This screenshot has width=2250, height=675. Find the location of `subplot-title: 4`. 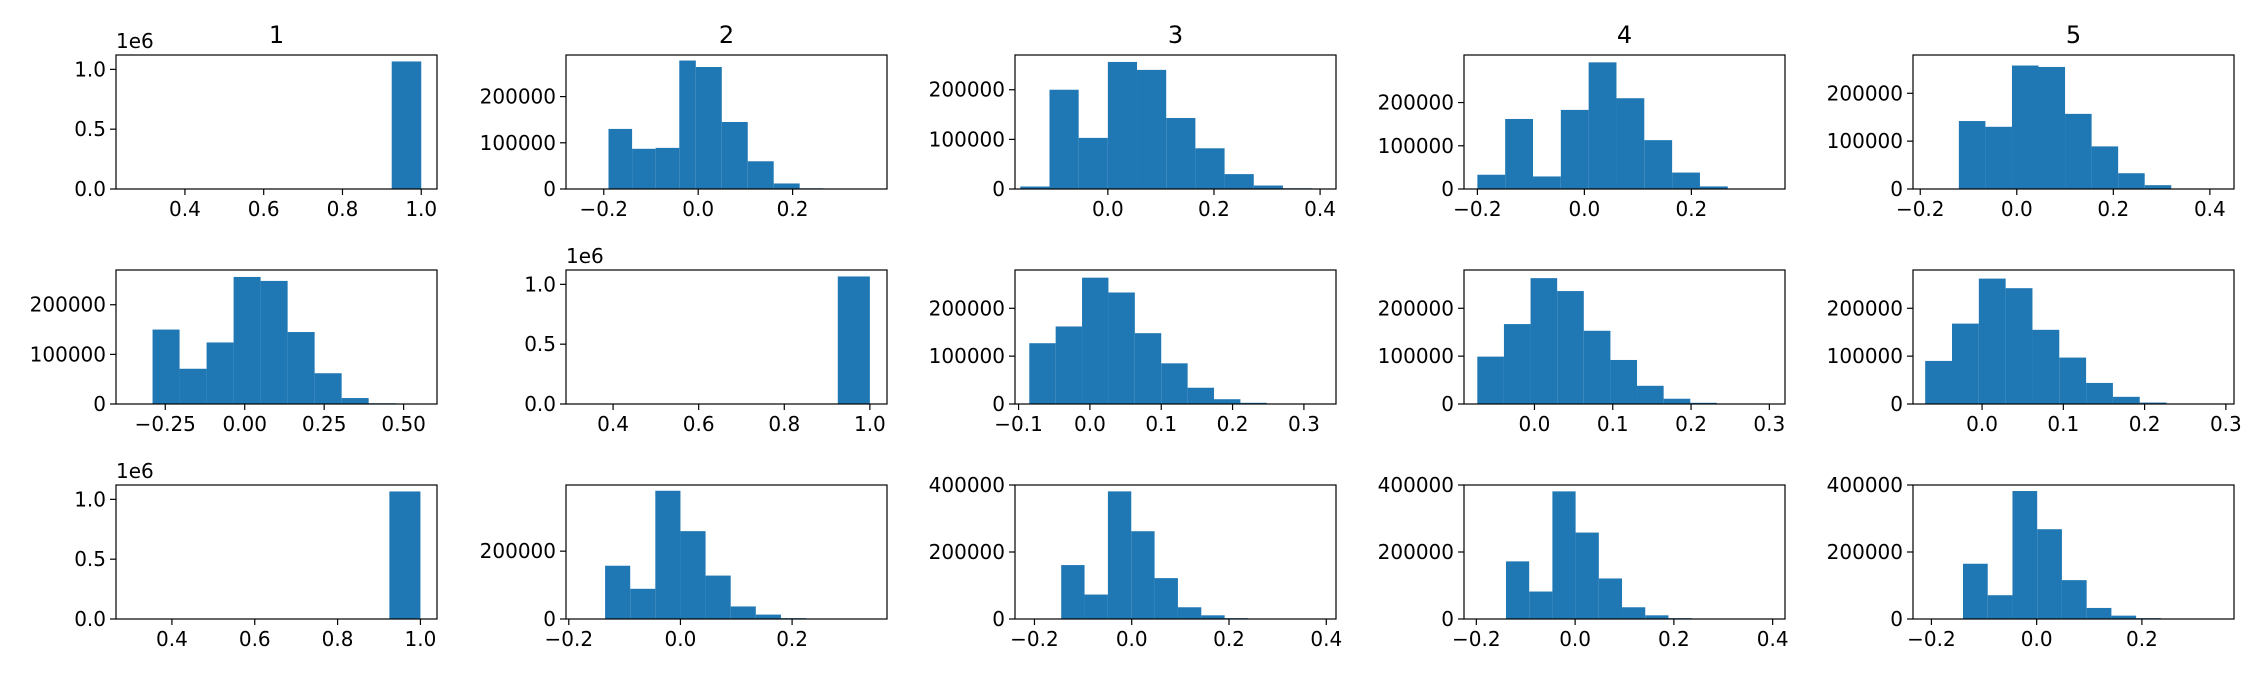

subplot-title: 4 is located at coordinates (1624, 35).